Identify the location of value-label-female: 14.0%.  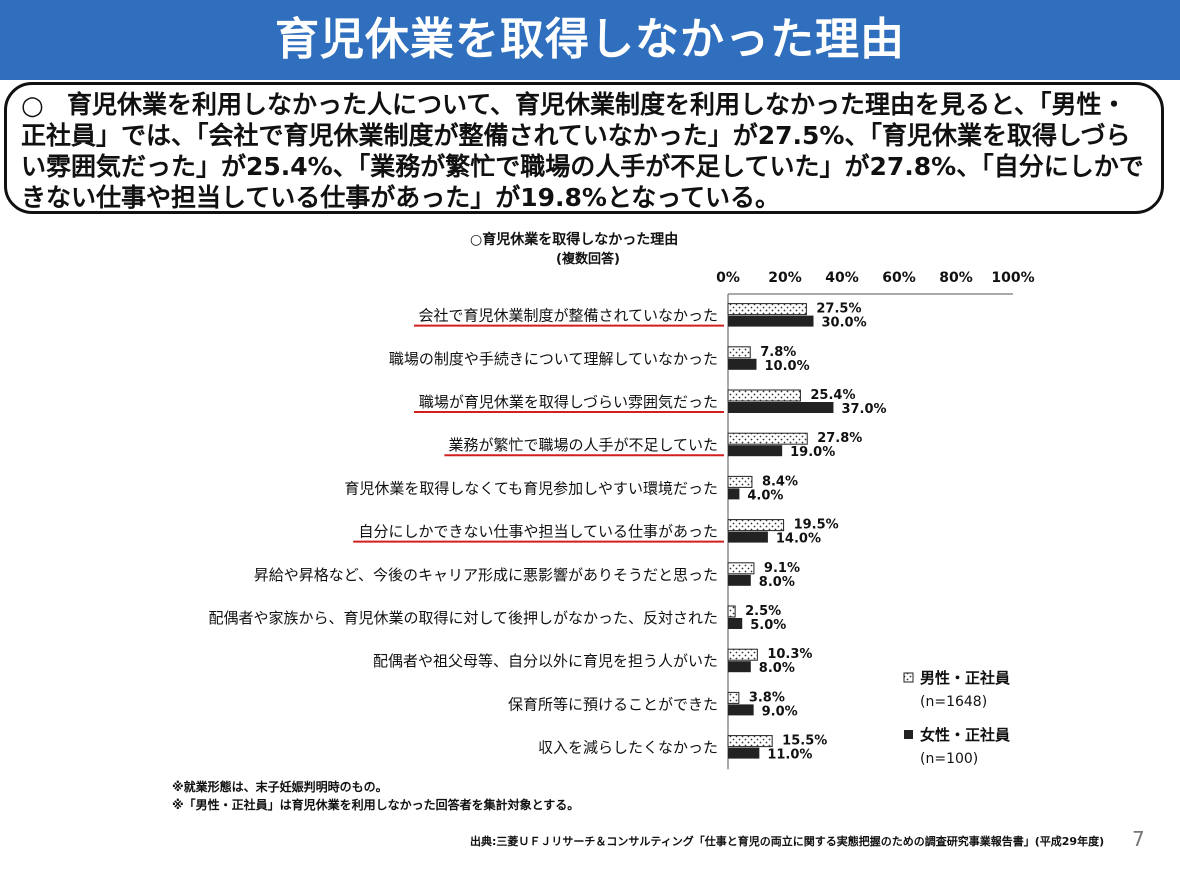
(798, 539).